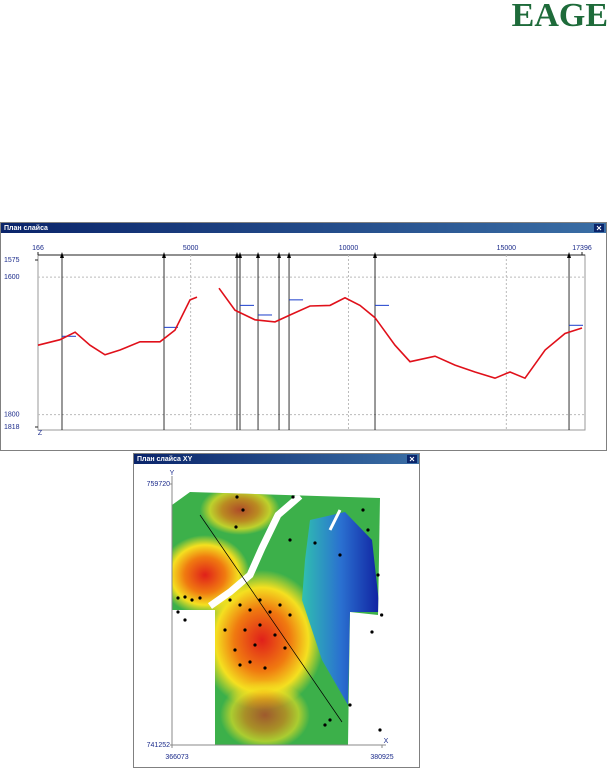 Image resolution: width=612 pixels, height=774 pixels. Describe the element at coordinates (507, 248) in the screenshot. I see `x-tick-label: 15000` at that location.